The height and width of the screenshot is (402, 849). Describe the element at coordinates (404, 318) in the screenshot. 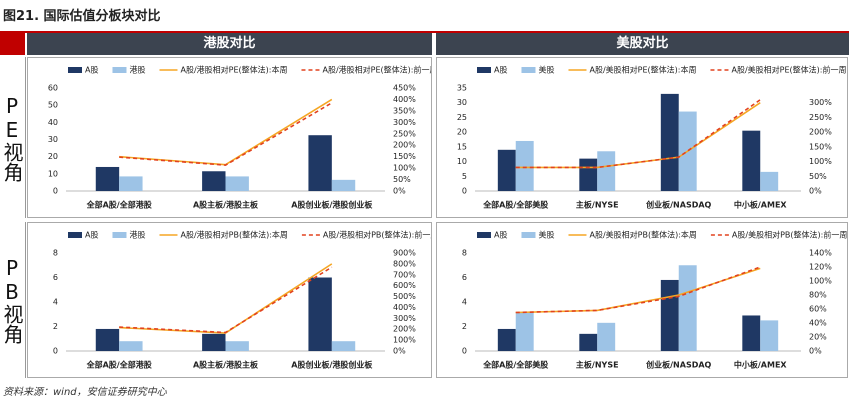

I see `y2-tick-label: 300%` at that location.